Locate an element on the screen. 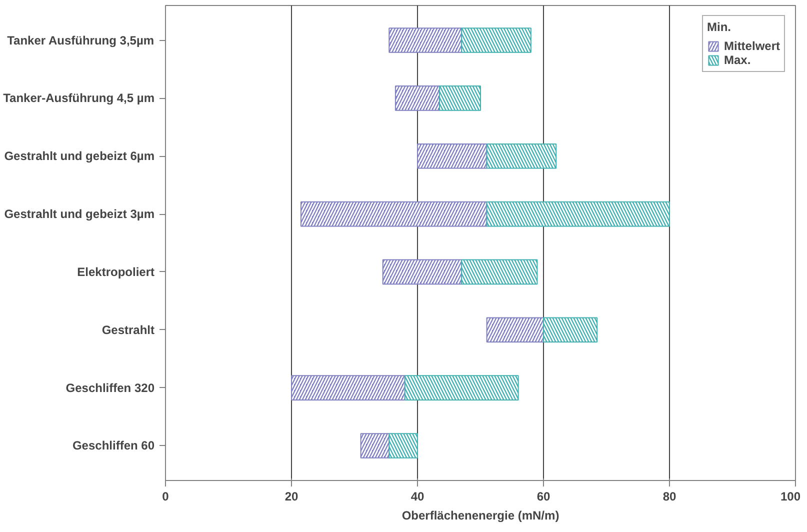 The height and width of the screenshot is (532, 807). legend-label: Max. is located at coordinates (737, 60).